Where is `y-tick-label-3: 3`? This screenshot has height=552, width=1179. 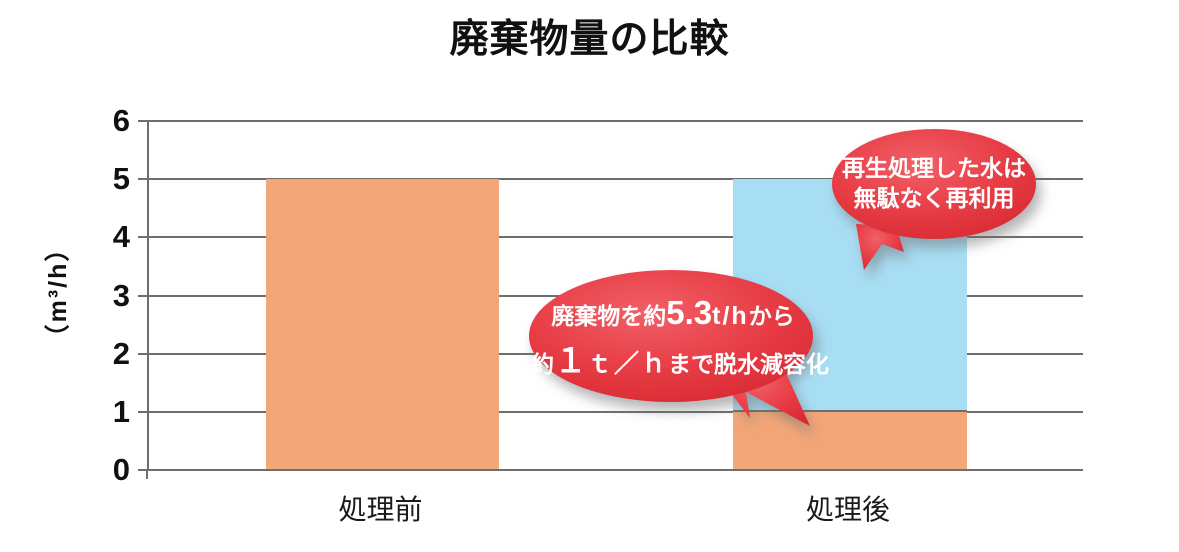 y-tick-label-3: 3 is located at coordinates (121, 295).